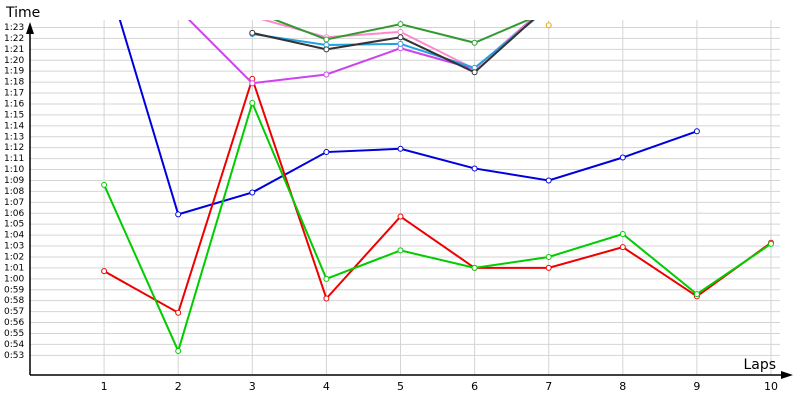  Describe the element at coordinates (14, 170) in the screenshot. I see `y-tick-label: 1:10` at that location.